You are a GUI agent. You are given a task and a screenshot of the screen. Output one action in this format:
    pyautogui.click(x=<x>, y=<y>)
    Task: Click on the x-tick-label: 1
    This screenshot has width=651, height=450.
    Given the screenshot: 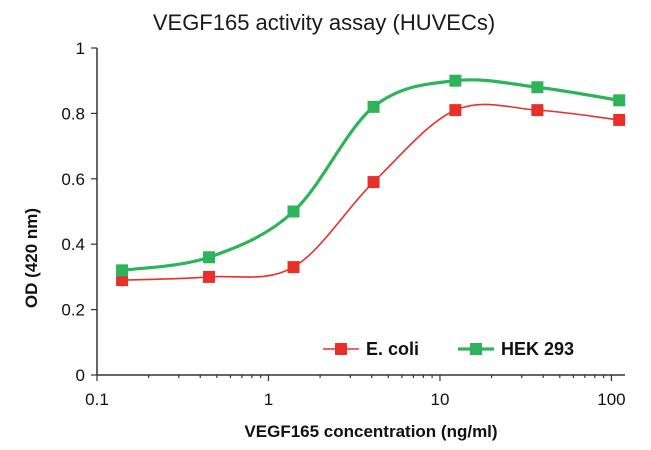 What is the action you would take?
    pyautogui.click(x=268, y=399)
    